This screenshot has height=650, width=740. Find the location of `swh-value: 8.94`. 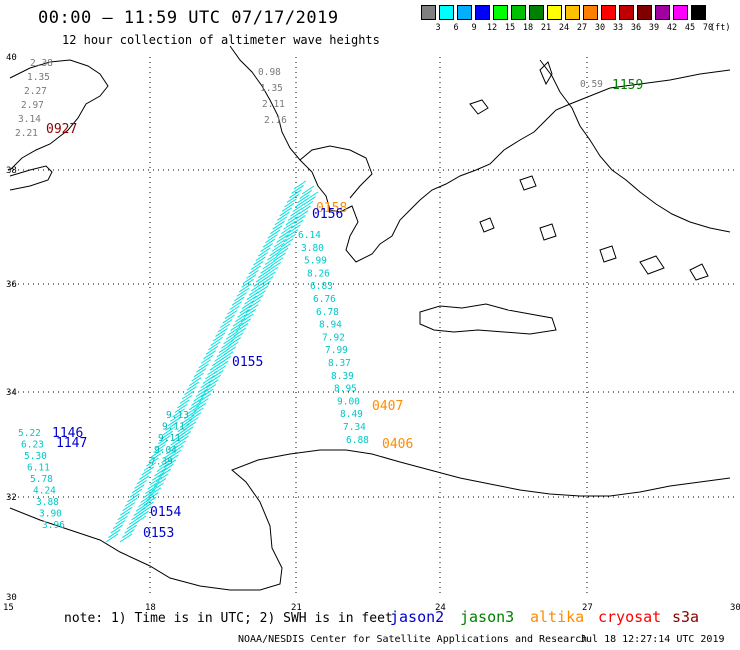

swh-value: 8.94 is located at coordinates (330, 325).